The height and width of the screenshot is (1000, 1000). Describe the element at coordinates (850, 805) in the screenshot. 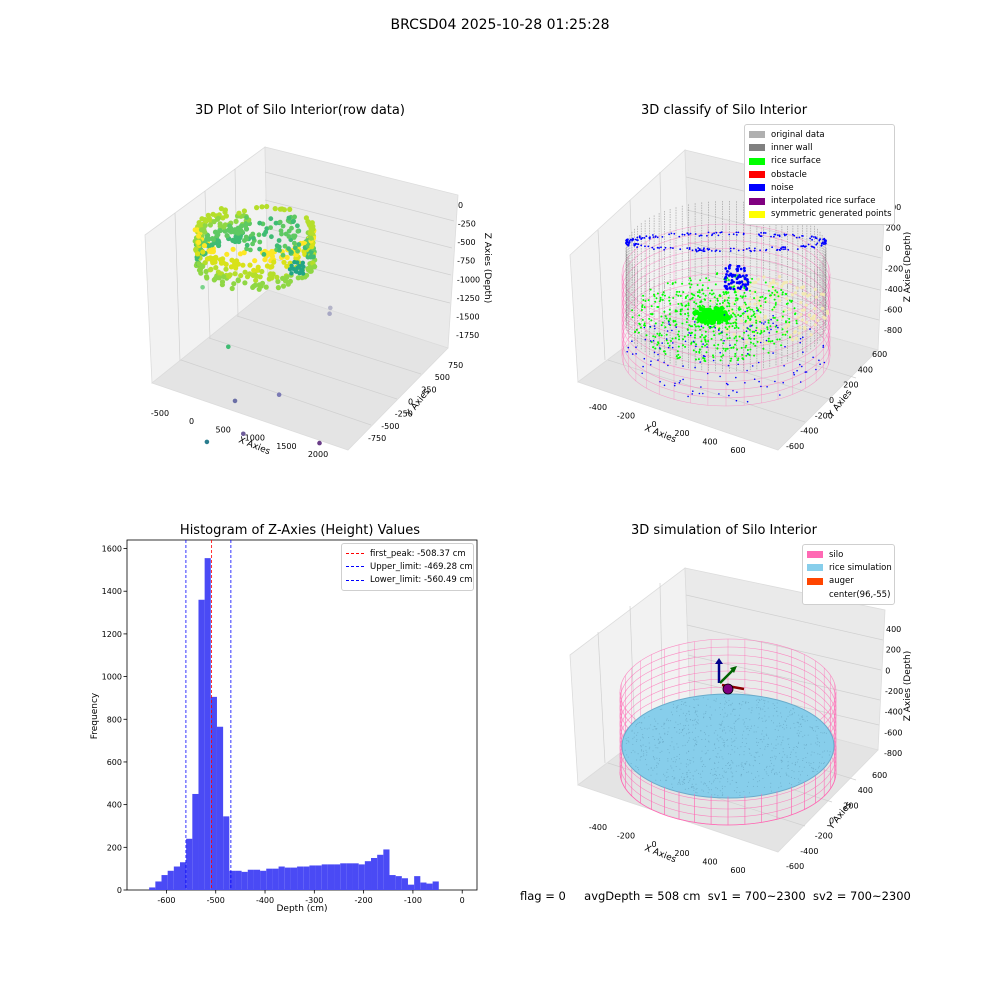

I see `plot4-y-tick: 200` at that location.